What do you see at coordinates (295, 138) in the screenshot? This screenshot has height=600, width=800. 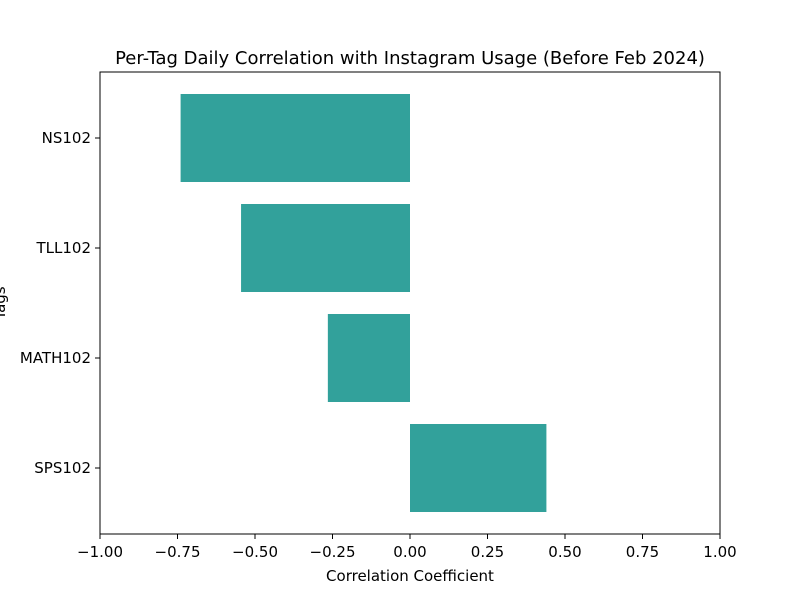 I see `bar-ns102` at bounding box center [295, 138].